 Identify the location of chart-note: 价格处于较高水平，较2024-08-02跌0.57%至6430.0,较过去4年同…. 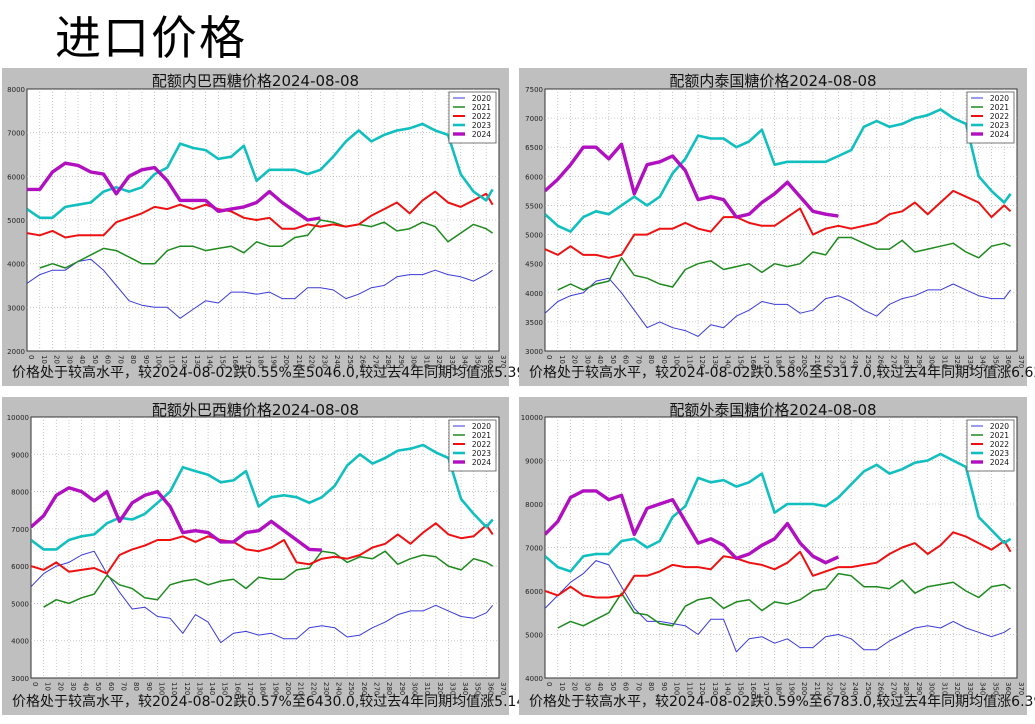
(275, 702).